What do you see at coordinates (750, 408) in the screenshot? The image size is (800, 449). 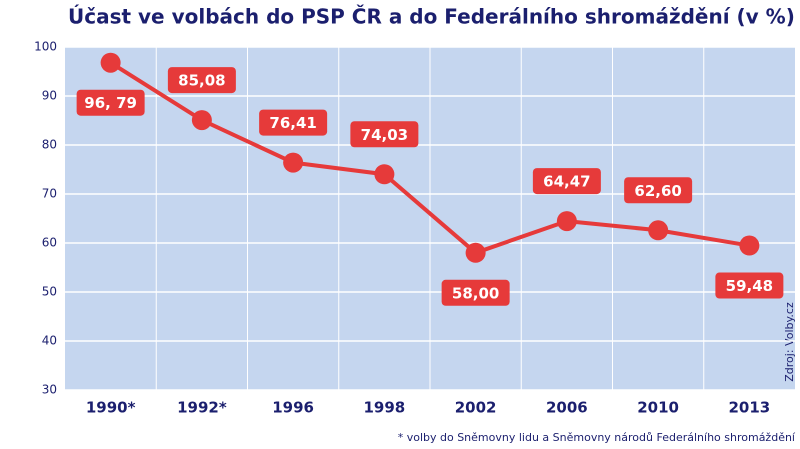 I see `x-tick-label: 2013` at bounding box center [750, 408].